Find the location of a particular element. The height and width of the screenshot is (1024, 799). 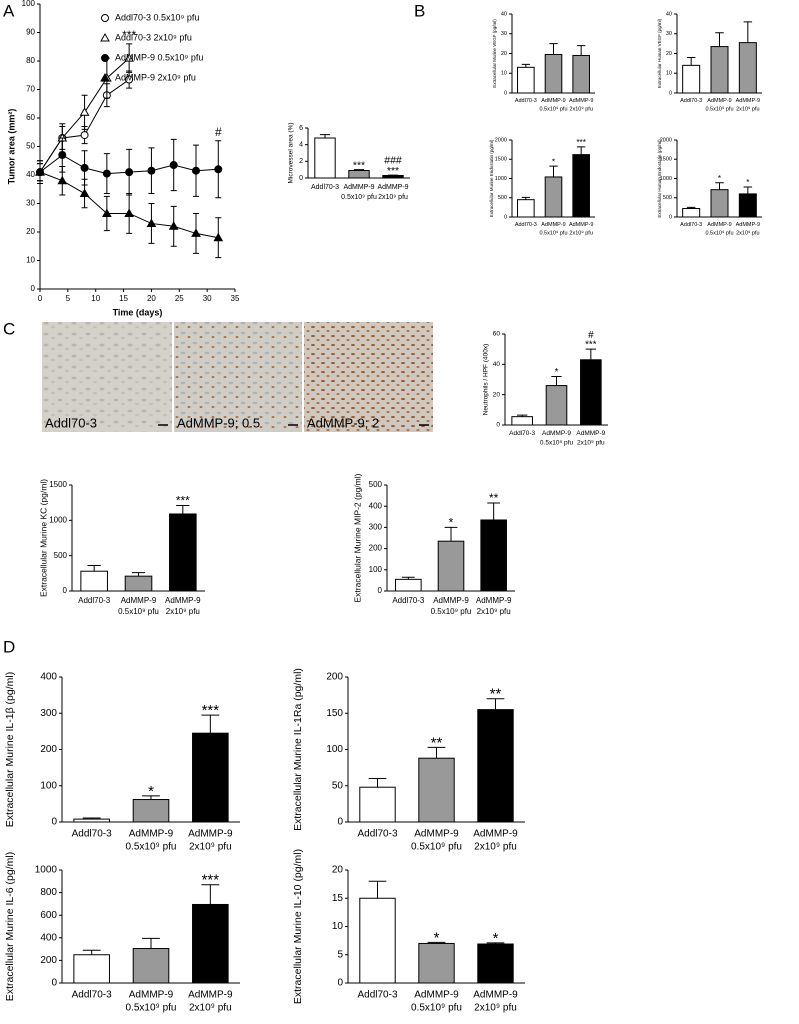

annotation: ** is located at coordinates (496, 694).